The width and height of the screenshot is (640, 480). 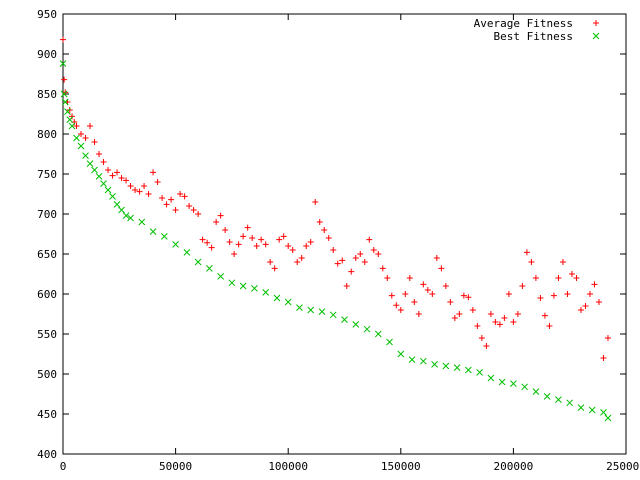 What do you see at coordinates (47, 14) in the screenshot?
I see `y-tick-label: 950` at bounding box center [47, 14].